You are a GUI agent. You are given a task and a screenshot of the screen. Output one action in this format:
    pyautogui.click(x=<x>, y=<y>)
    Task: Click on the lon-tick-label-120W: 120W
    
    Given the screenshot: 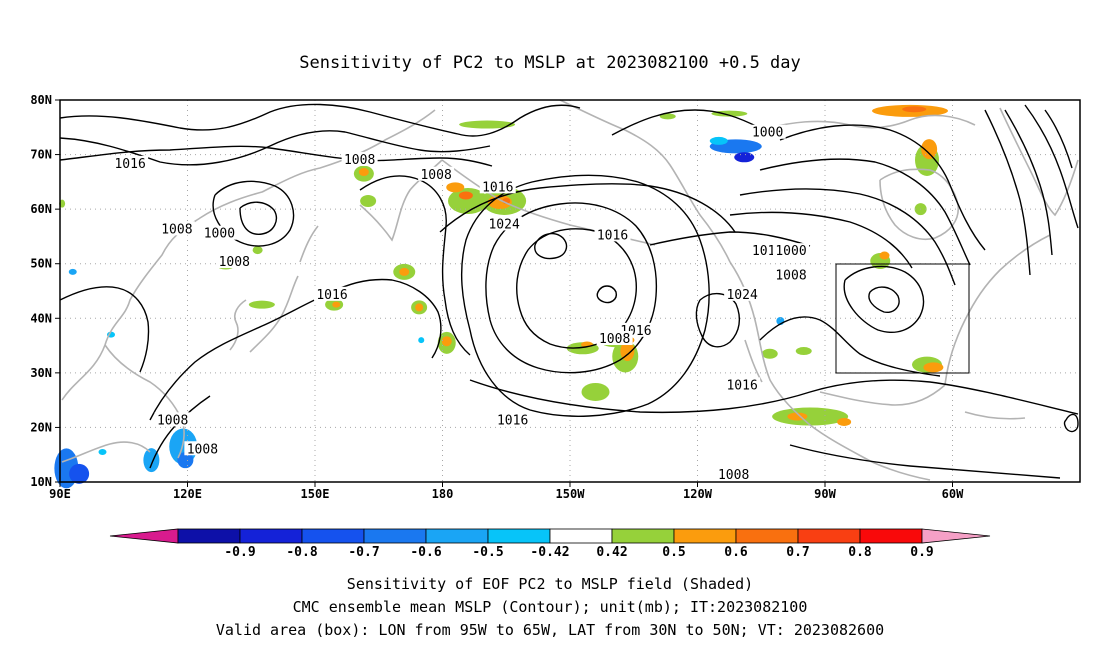 What is the action you would take?
    pyautogui.click(x=698, y=494)
    